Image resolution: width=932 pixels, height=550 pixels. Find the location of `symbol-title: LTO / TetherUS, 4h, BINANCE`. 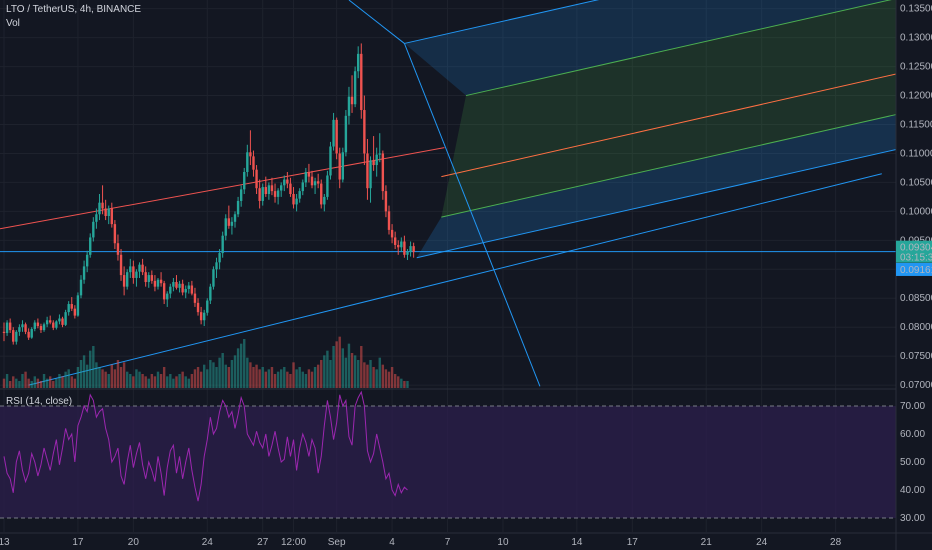

symbol-title: LTO / TetherUS, 4h, BINANCE is located at coordinates (74, 9).